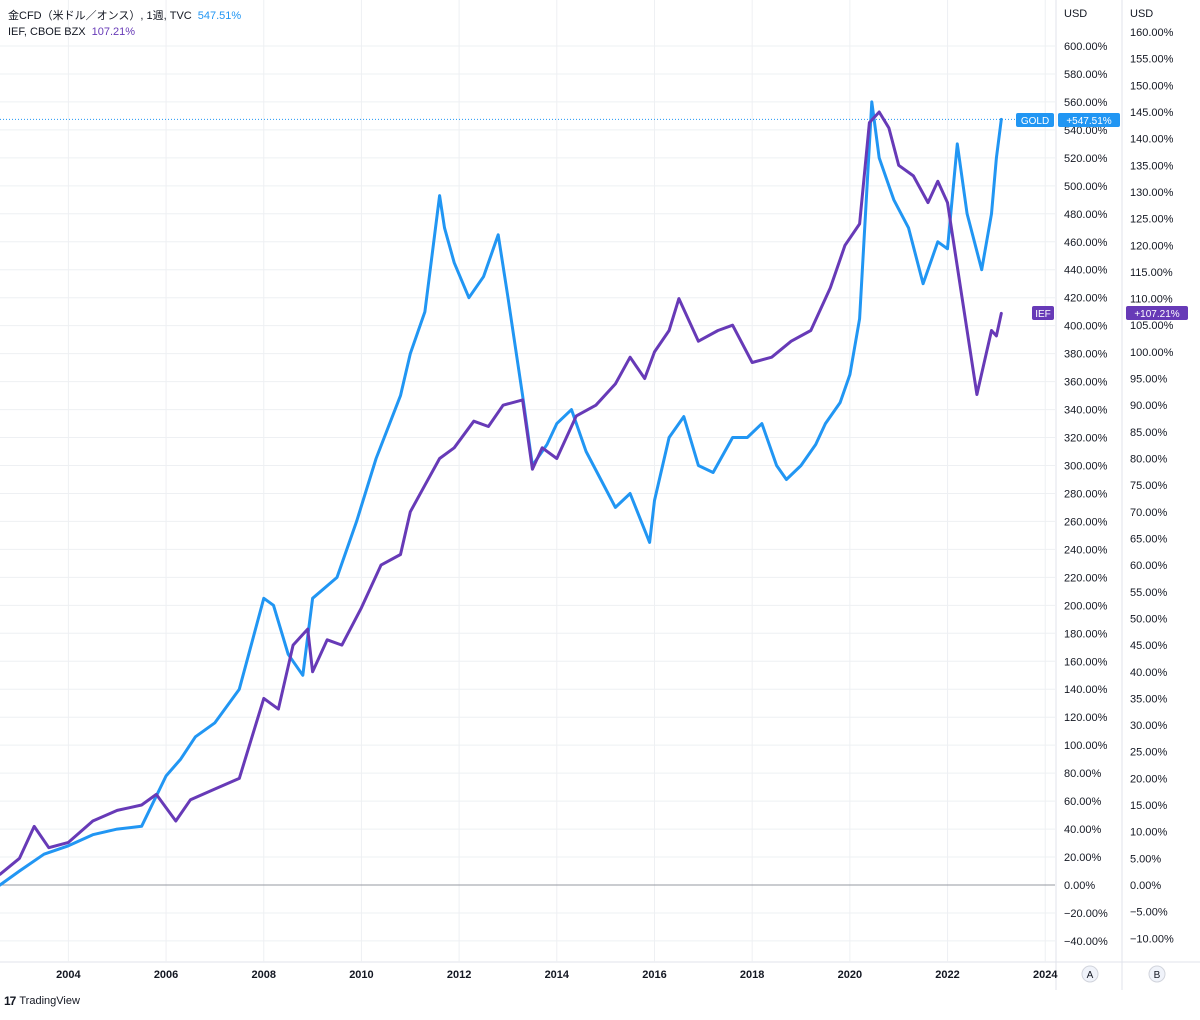 The image size is (1200, 1020). Describe the element at coordinates (1149, 699) in the screenshot. I see `right-tick-label: 35.00%` at that location.